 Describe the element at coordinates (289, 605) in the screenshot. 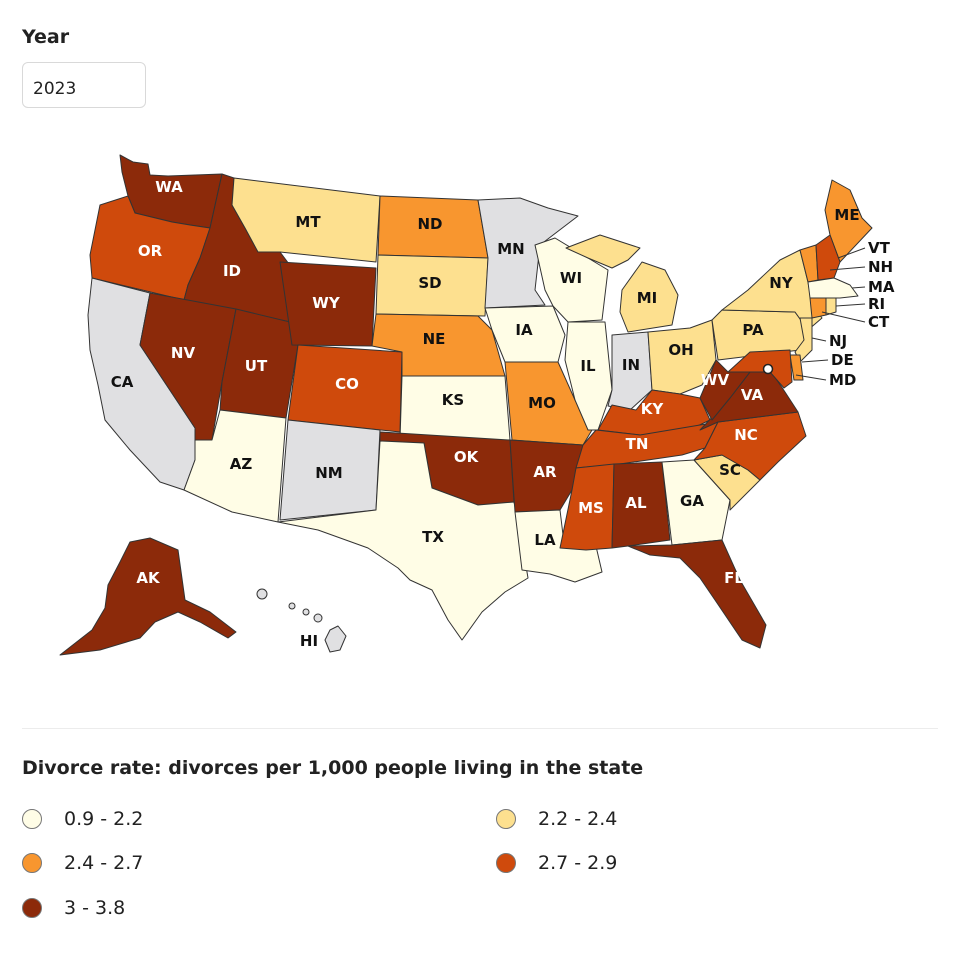

I see `hawaii-islets` at that location.